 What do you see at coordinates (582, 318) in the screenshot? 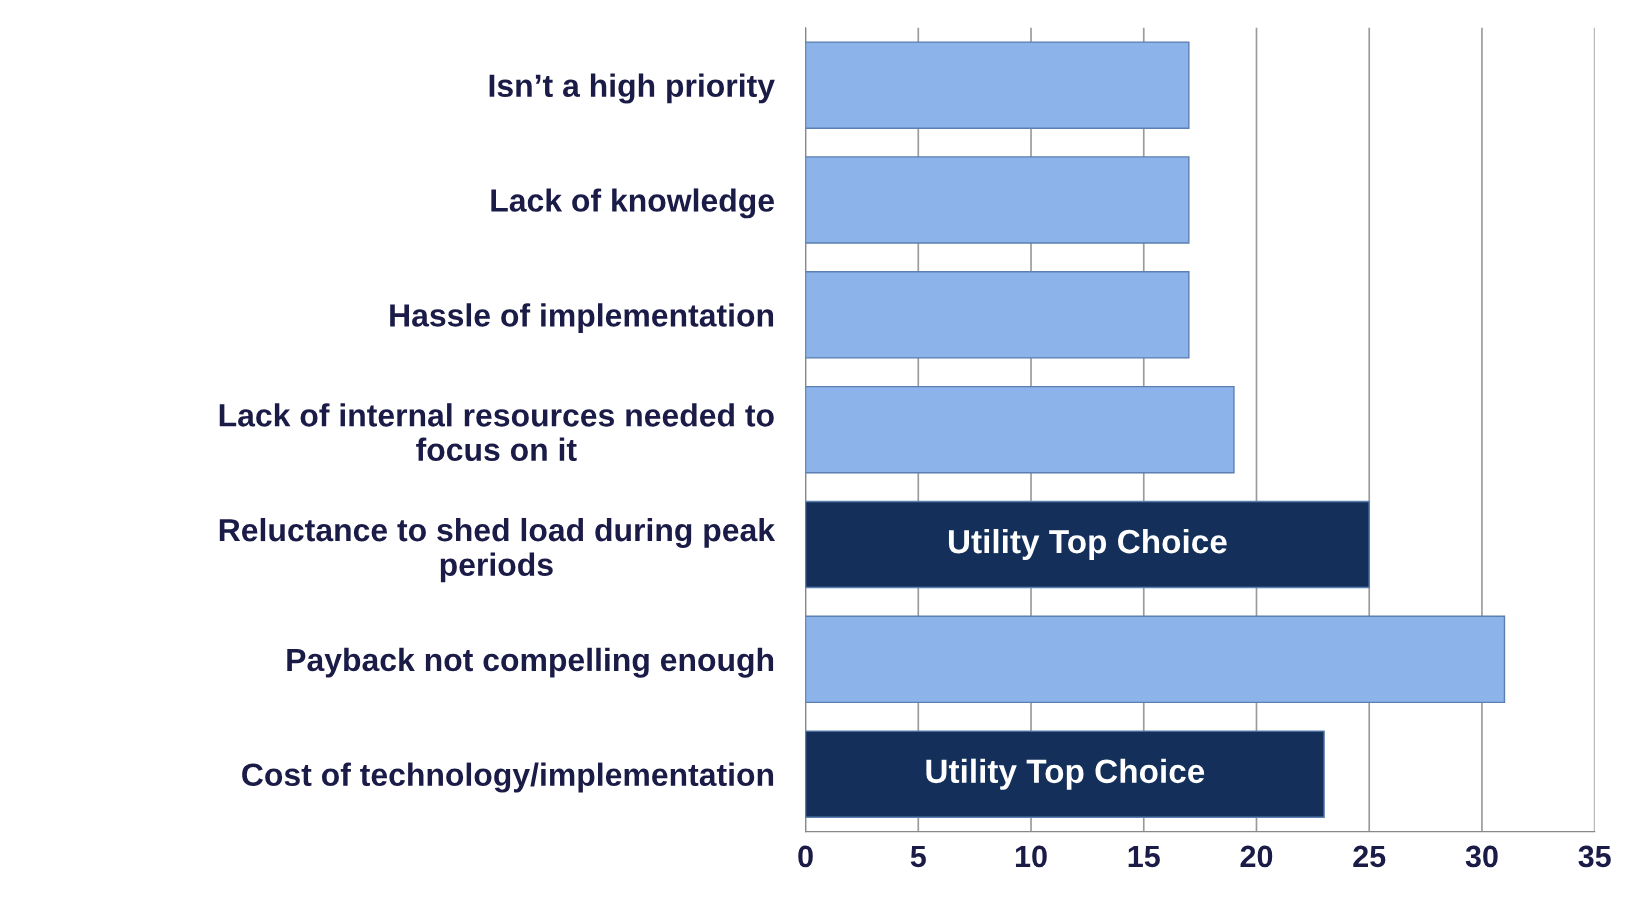
I see `y-tick-label: Hassle of implementation` at bounding box center [582, 318].